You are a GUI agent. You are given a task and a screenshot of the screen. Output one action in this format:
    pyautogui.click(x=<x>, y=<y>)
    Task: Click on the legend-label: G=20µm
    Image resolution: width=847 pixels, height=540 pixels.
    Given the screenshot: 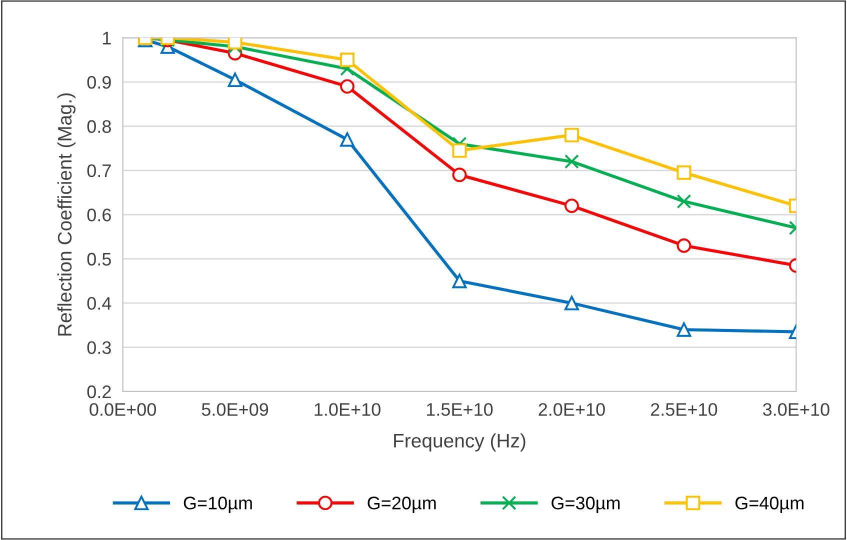 What is the action you would take?
    pyautogui.click(x=402, y=505)
    